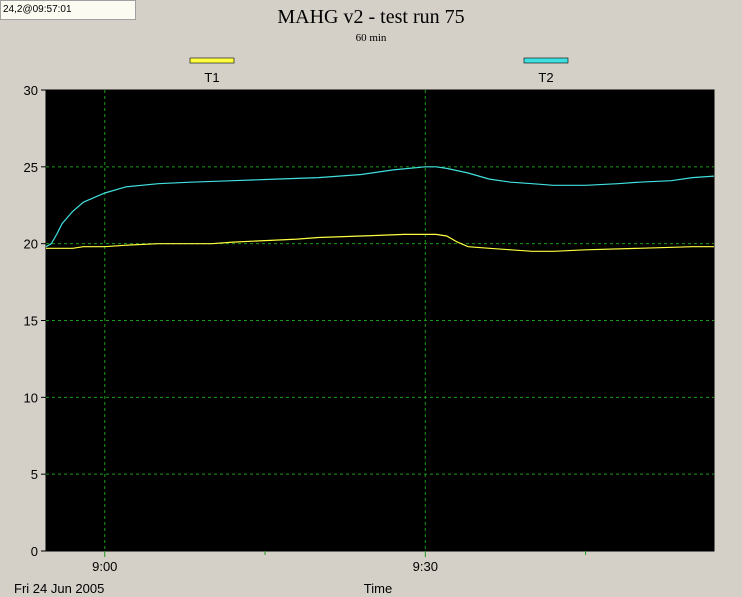  I want to click on series-lines, so click(380, 209).